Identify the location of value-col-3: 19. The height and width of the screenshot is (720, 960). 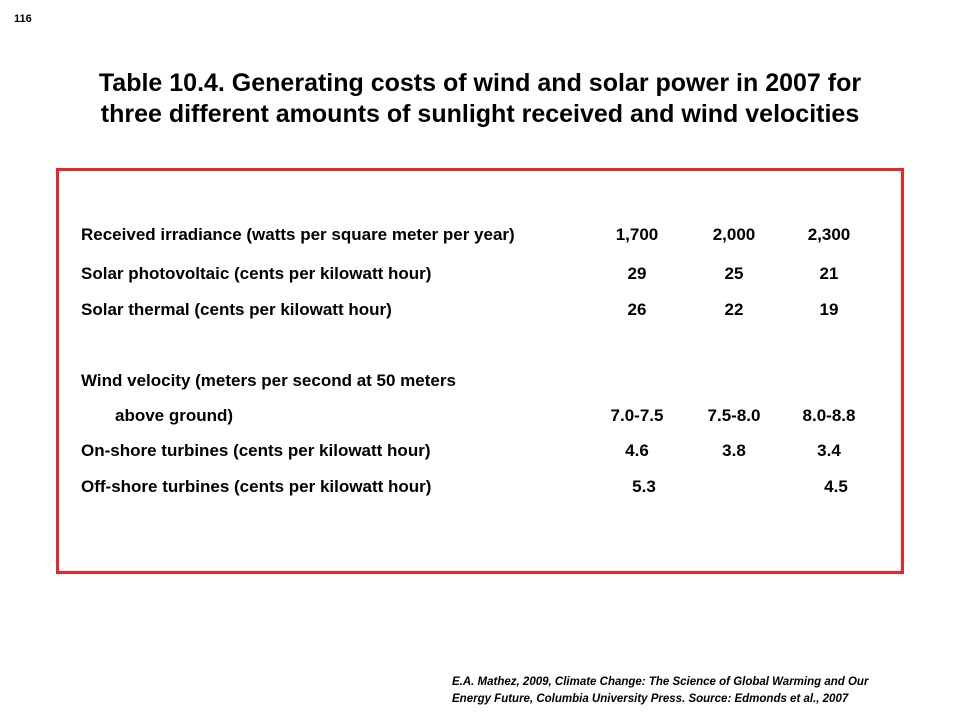
(829, 309).